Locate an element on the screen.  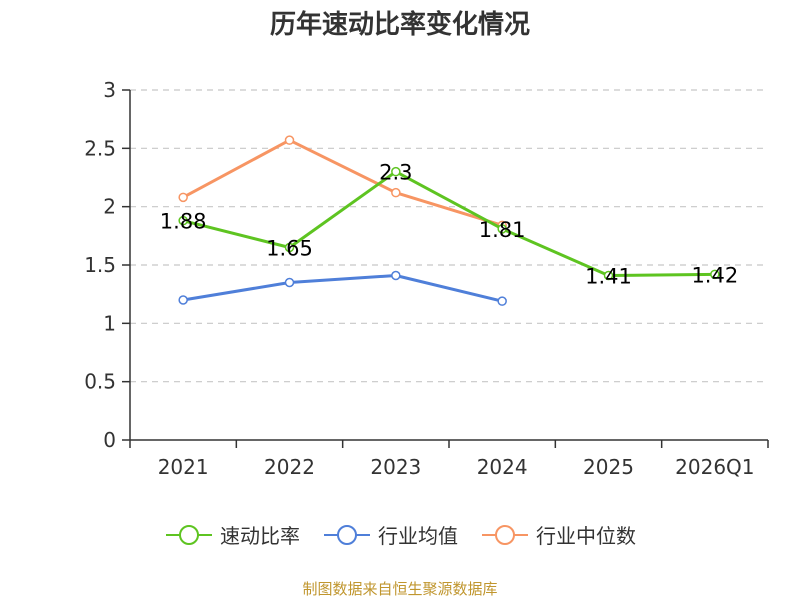
legend: 速动比率 行业均值 行业中位数 is located at coordinates (400, 534).